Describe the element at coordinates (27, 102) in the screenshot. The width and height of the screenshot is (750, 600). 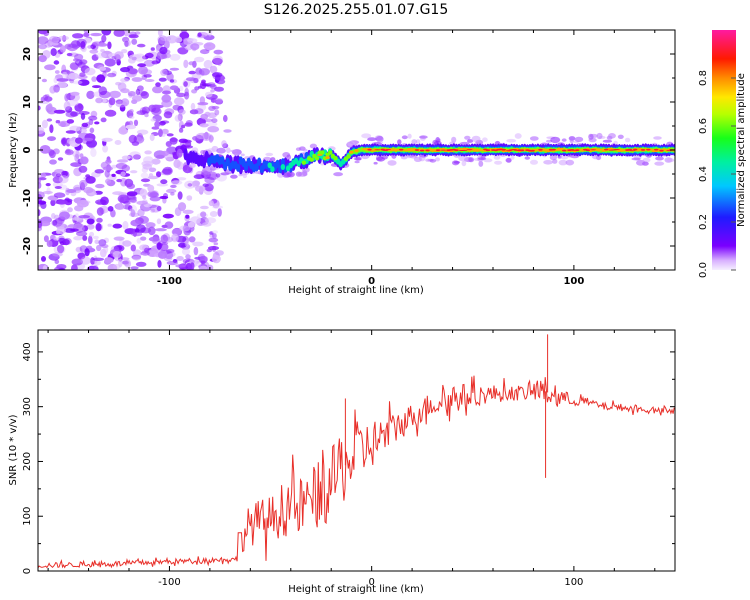
I see `y-tick-label: 10` at that location.